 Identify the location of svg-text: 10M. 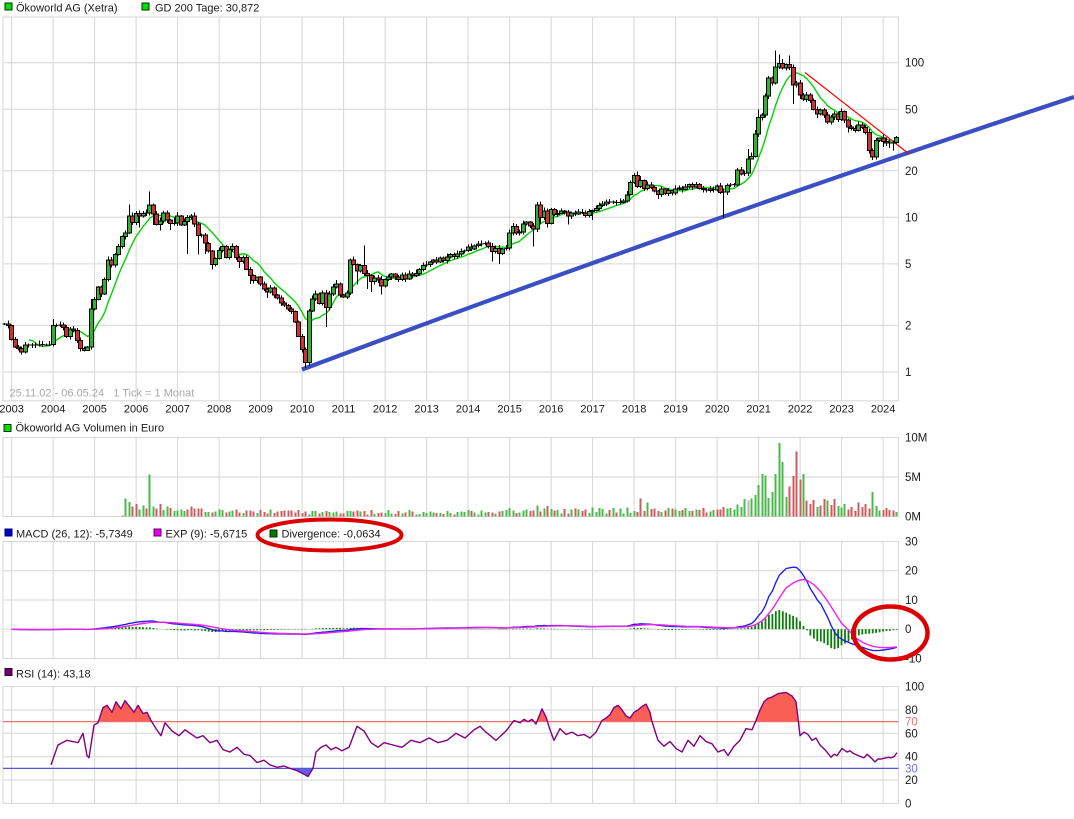
(916, 439).